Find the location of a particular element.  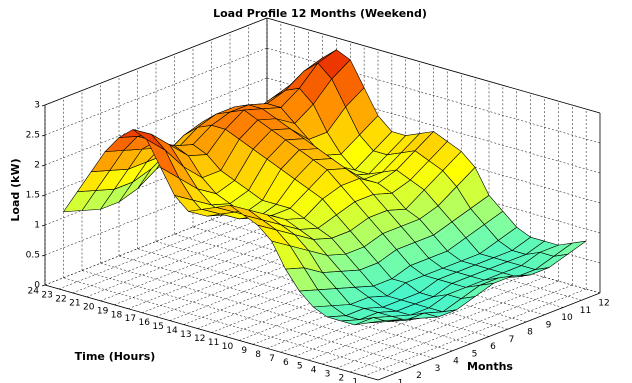

z-axis-label: Load (kW) is located at coordinates (15, 189).